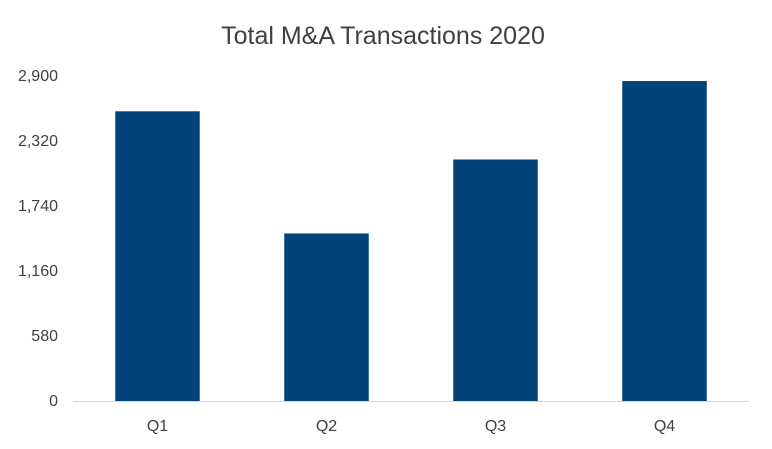 Image resolution: width=772 pixels, height=449 pixels. What do you see at coordinates (157, 426) in the screenshot?
I see `x-tick-label: Q1` at bounding box center [157, 426].